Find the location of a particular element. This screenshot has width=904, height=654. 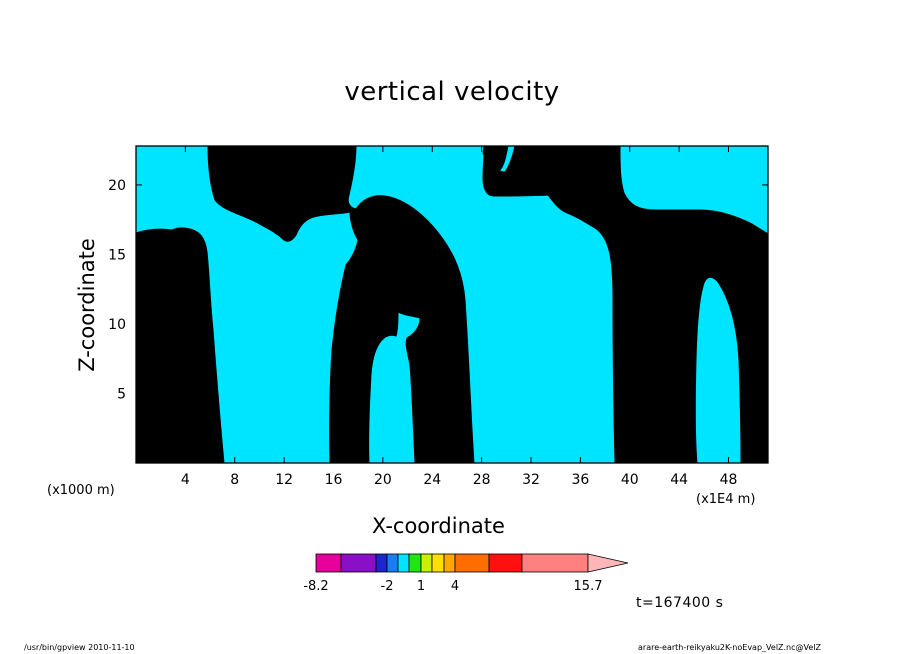

x-tick-label: 40 is located at coordinates (630, 480).